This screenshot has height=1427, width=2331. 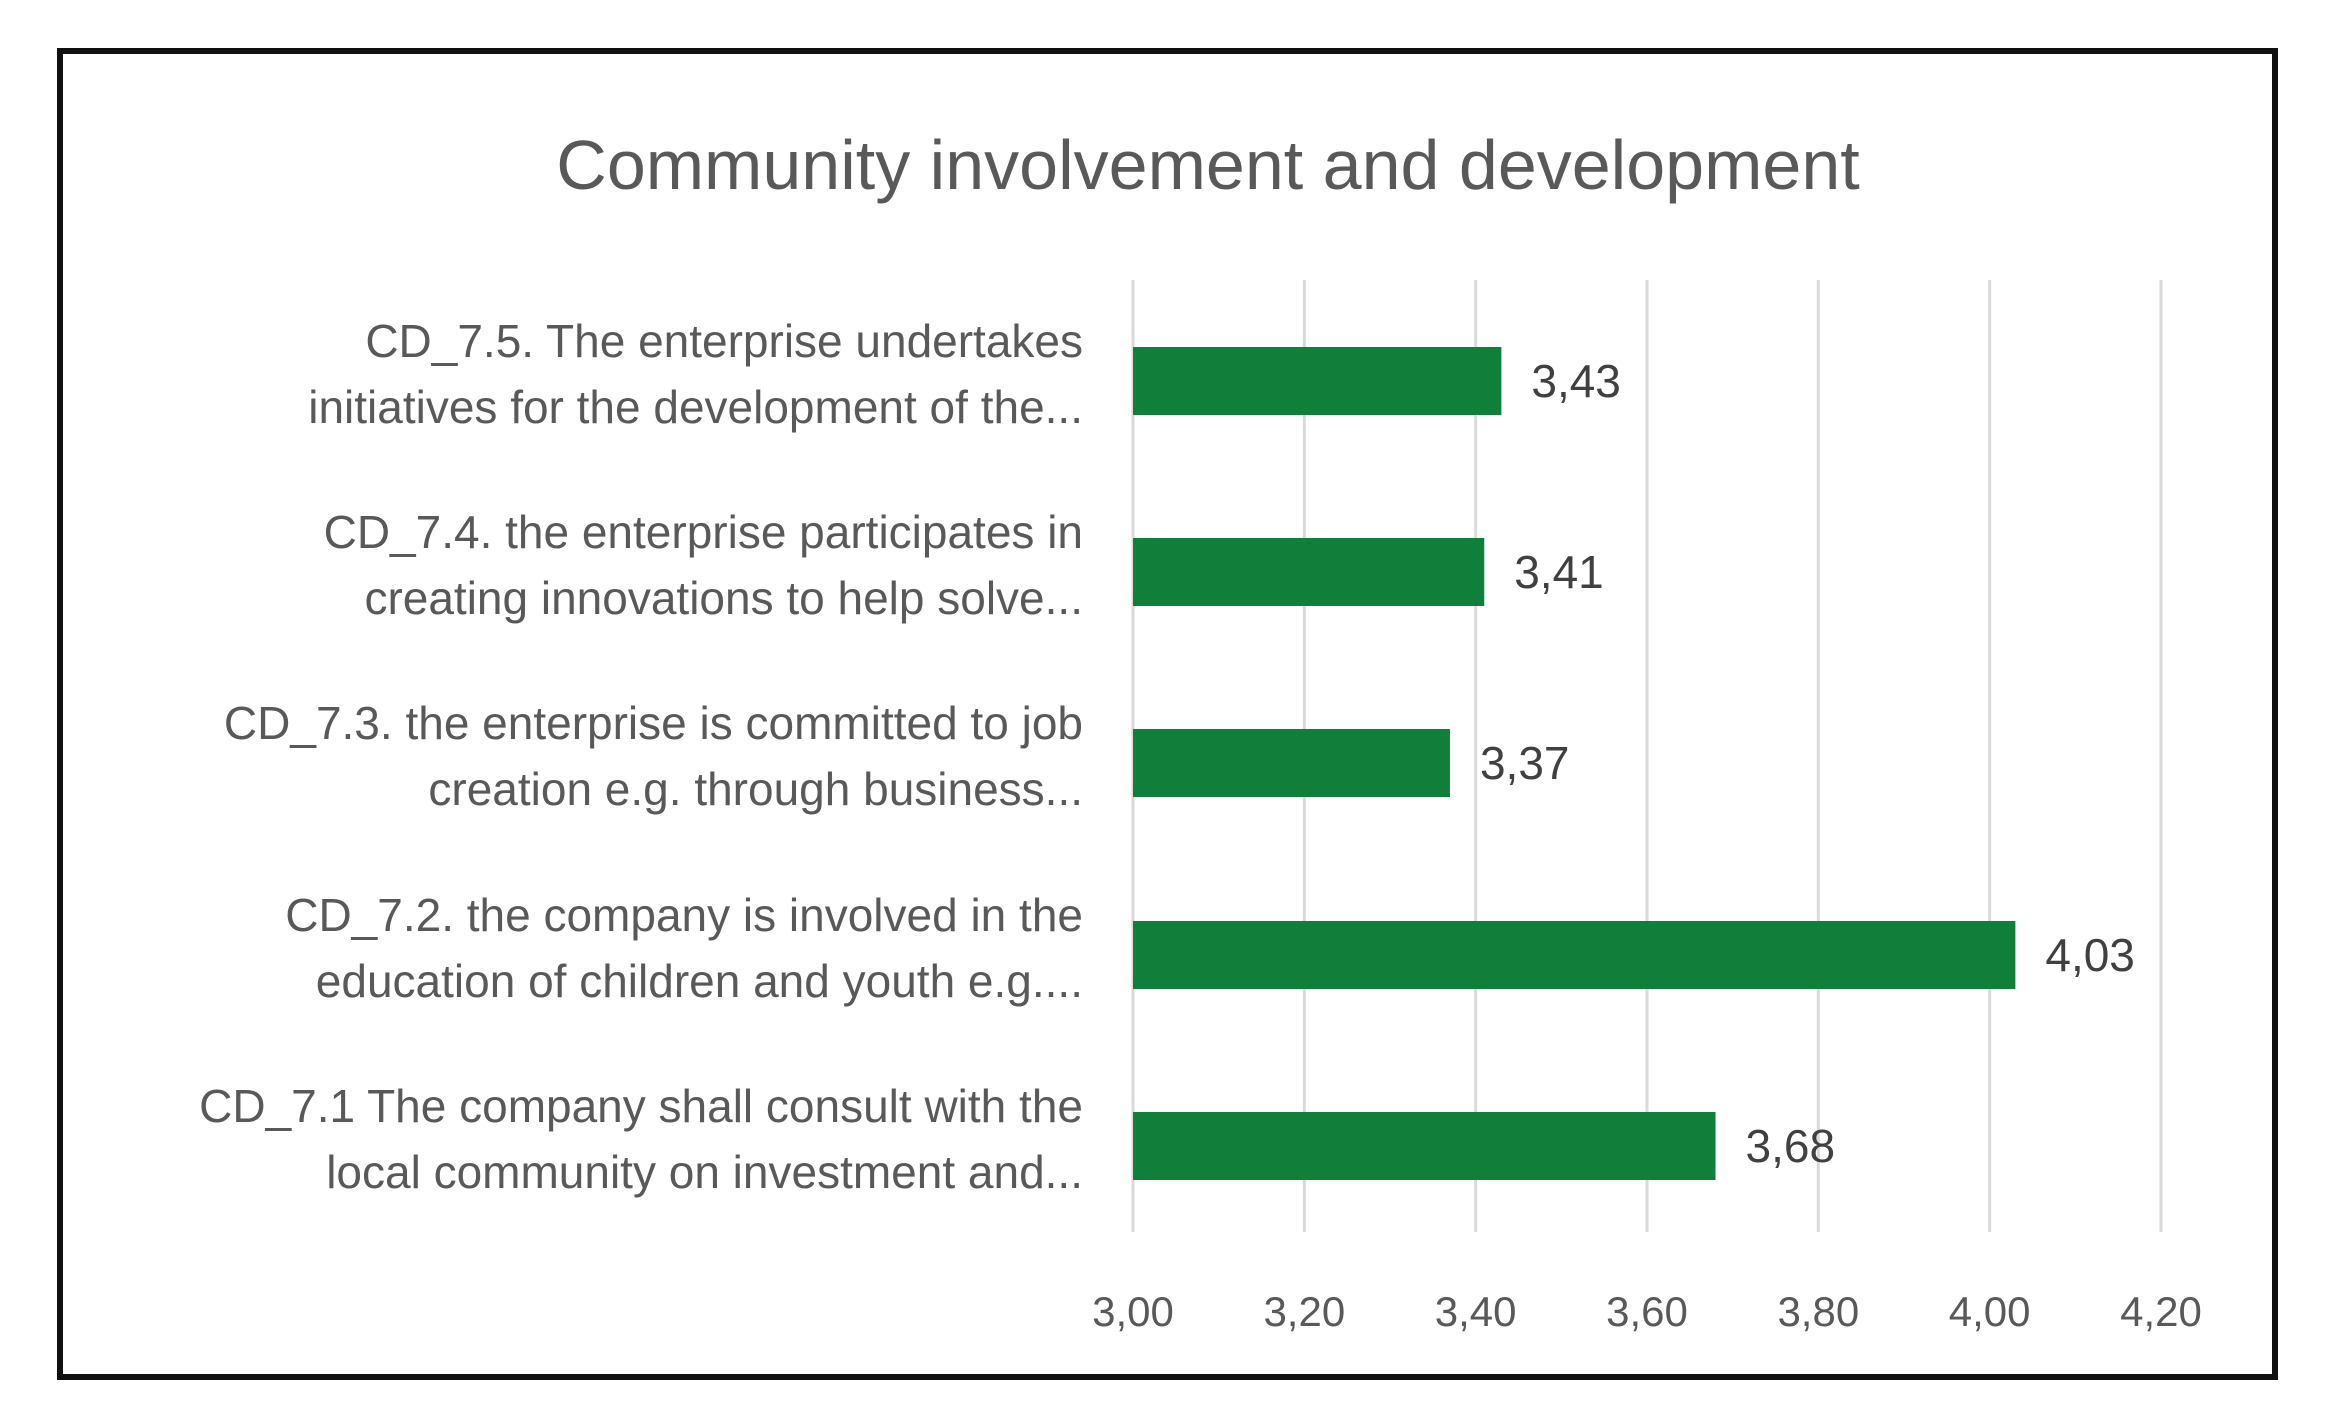 I want to click on x-tick-label: 3,20, so click(x=1304, y=1311).